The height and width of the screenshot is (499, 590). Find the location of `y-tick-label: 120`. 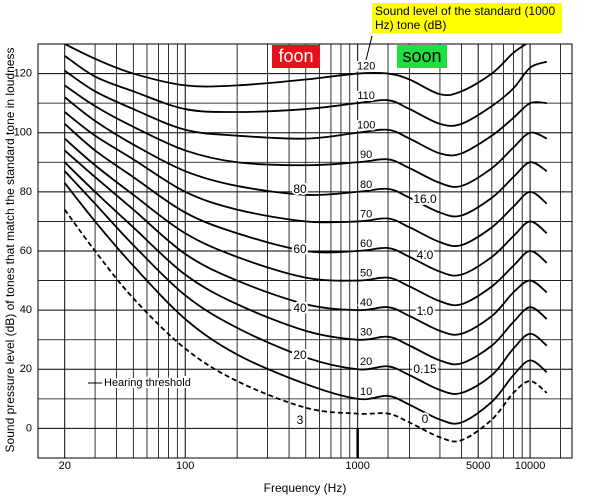

y-tick-label: 120 is located at coordinates (23, 73).